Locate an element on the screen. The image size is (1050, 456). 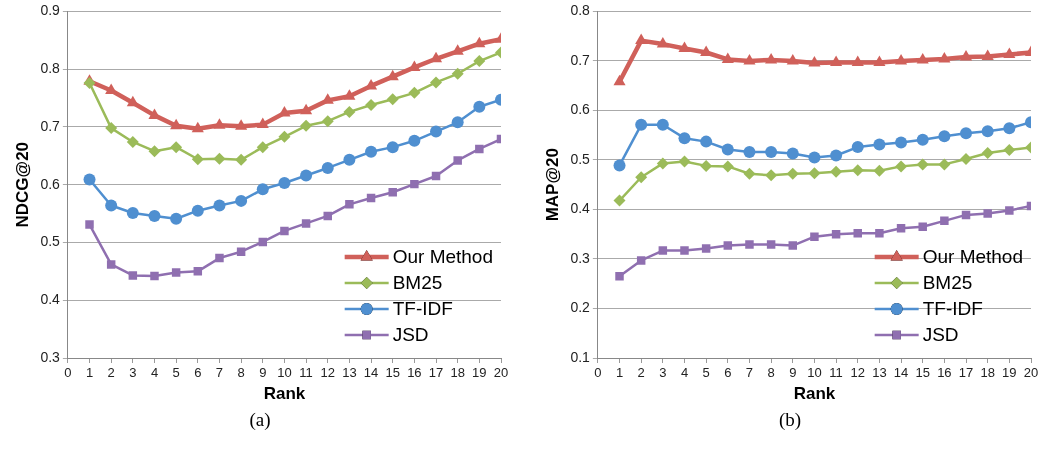
x-tick-label: 15 is located at coordinates (392, 373).